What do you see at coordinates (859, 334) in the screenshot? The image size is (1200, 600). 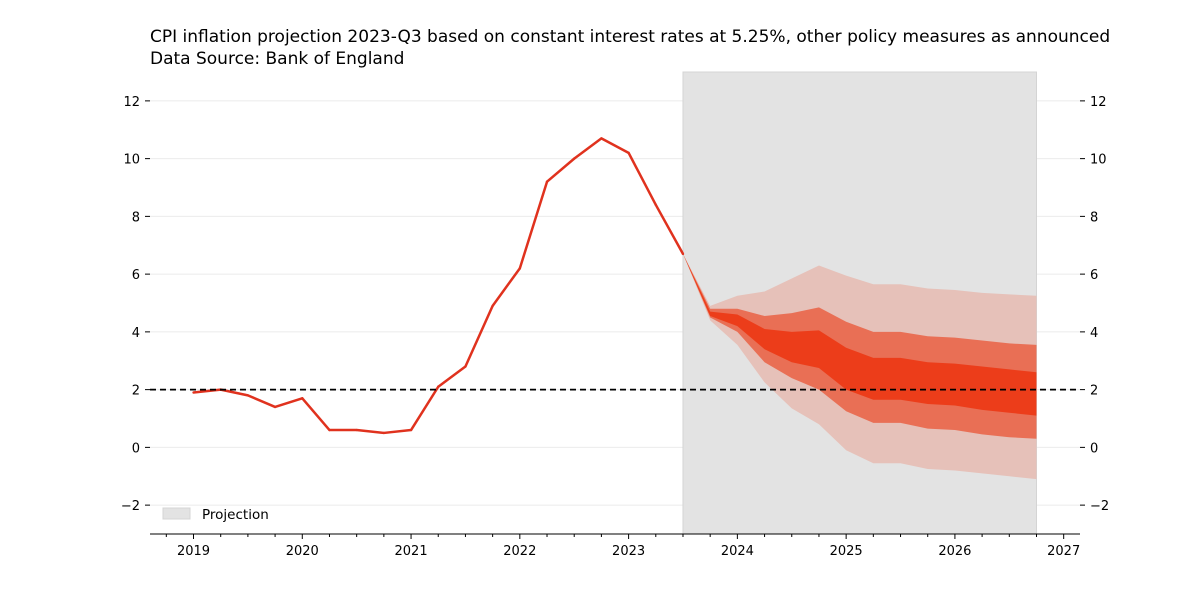 I see `fan-band-inner` at bounding box center [859, 334].